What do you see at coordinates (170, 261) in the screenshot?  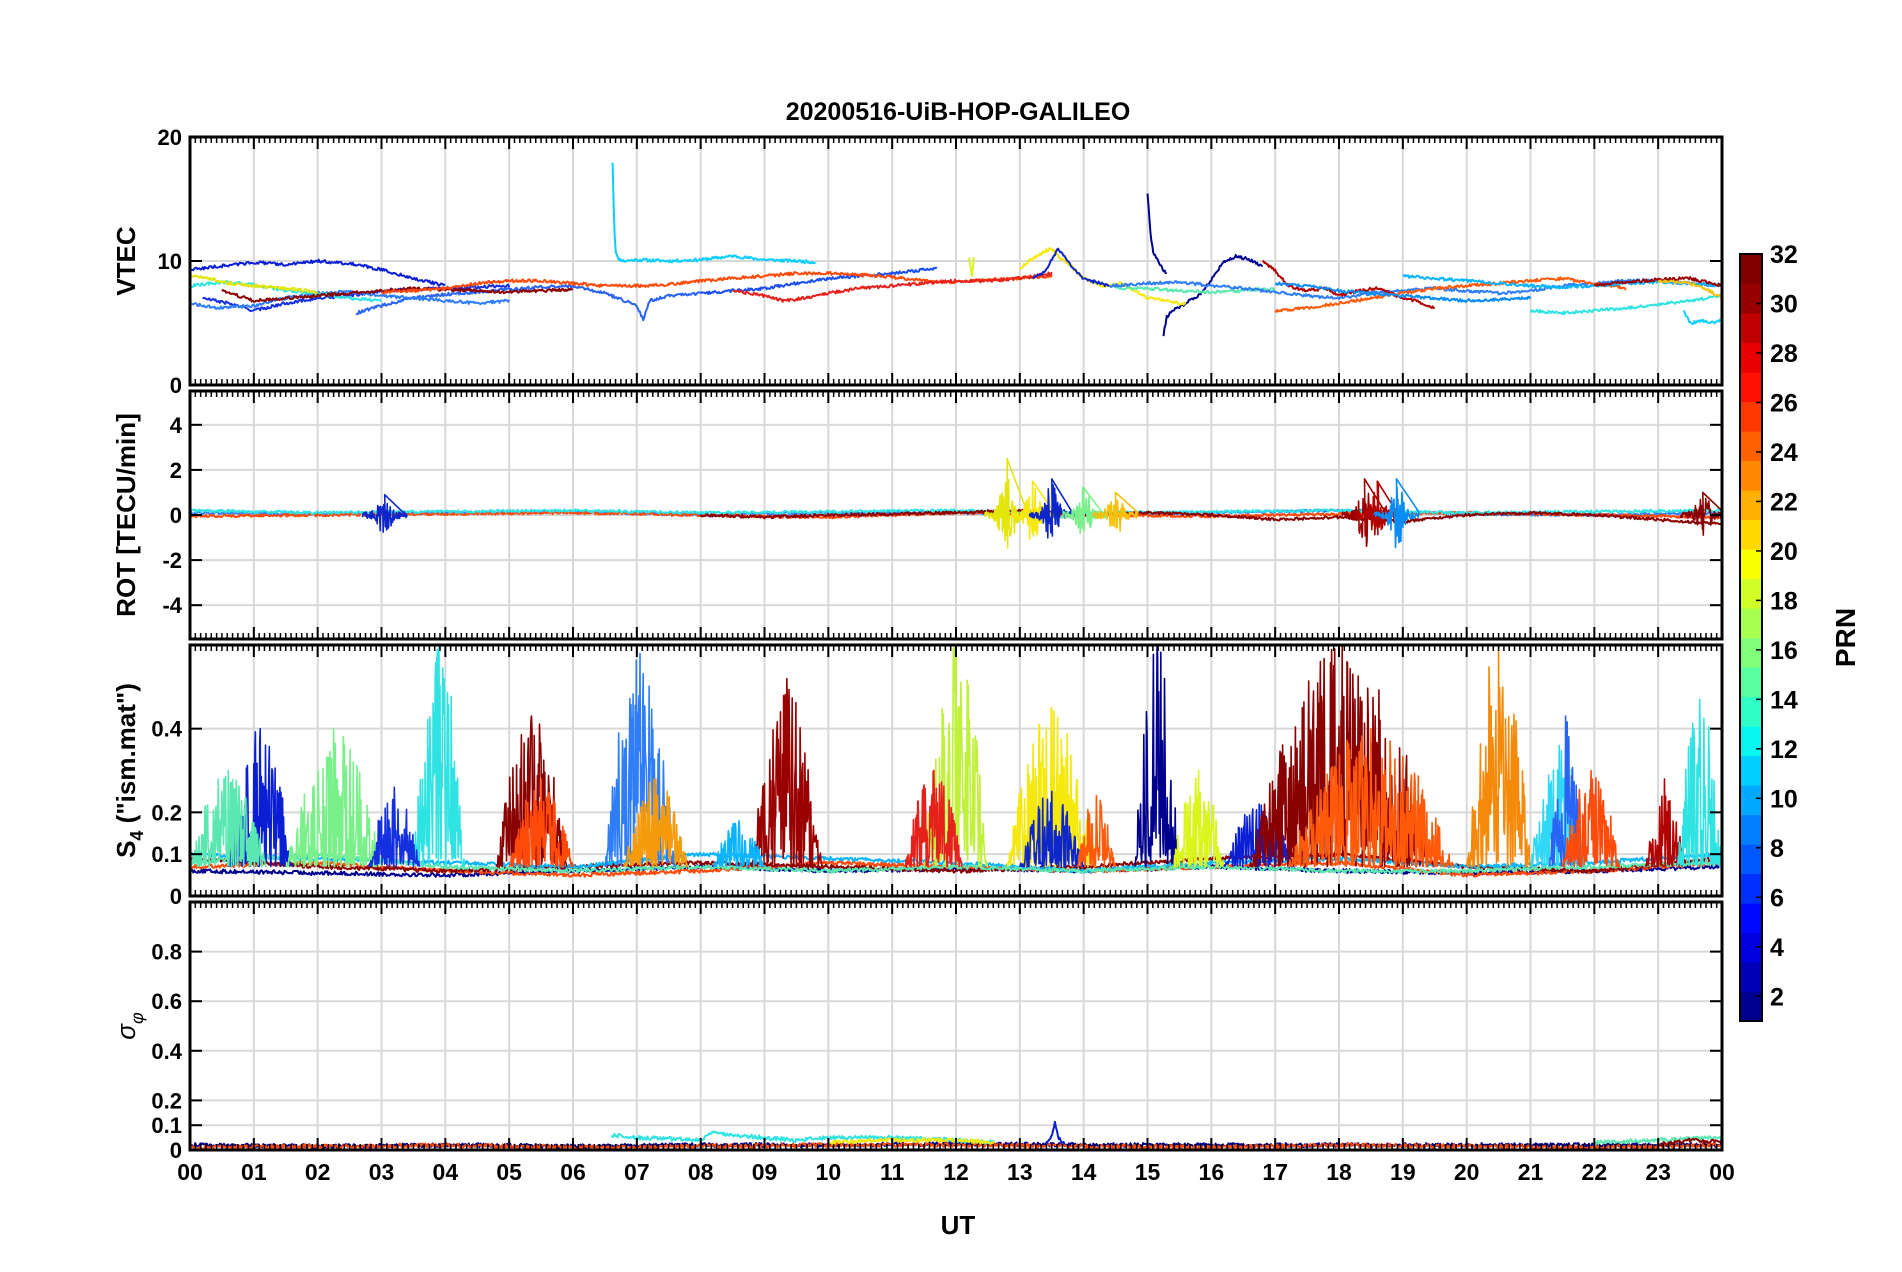 I see `y-tick-label: 10` at bounding box center [170, 261].